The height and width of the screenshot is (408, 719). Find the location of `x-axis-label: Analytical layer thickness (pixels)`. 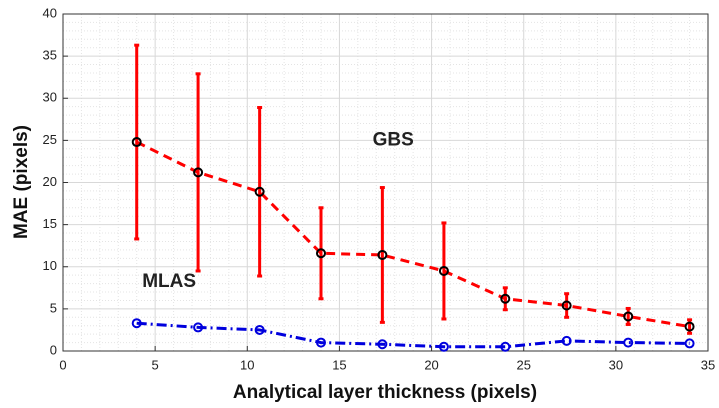

x-axis-label: Analytical layer thickness (pixels) is located at coordinates (385, 392).